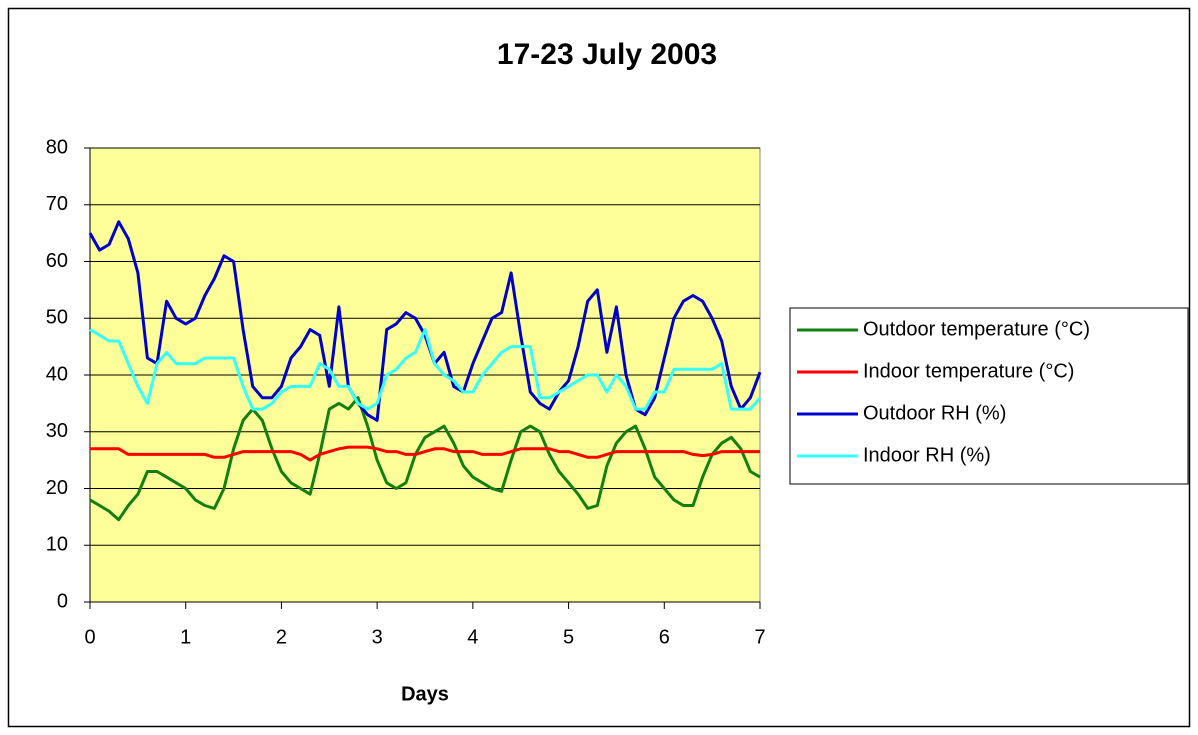  I want to click on x-axis-title: Days, so click(425, 694).